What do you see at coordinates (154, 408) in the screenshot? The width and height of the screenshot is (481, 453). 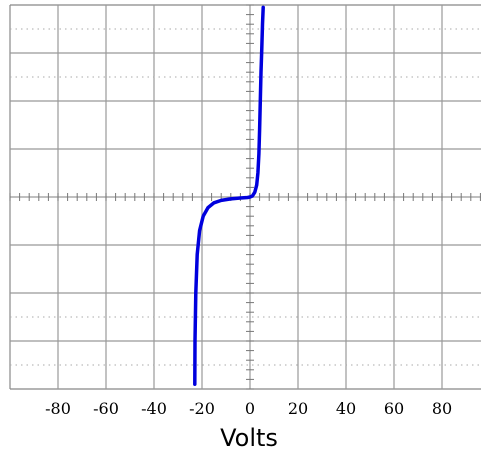 I see `x-tick-label: -40` at bounding box center [154, 408].